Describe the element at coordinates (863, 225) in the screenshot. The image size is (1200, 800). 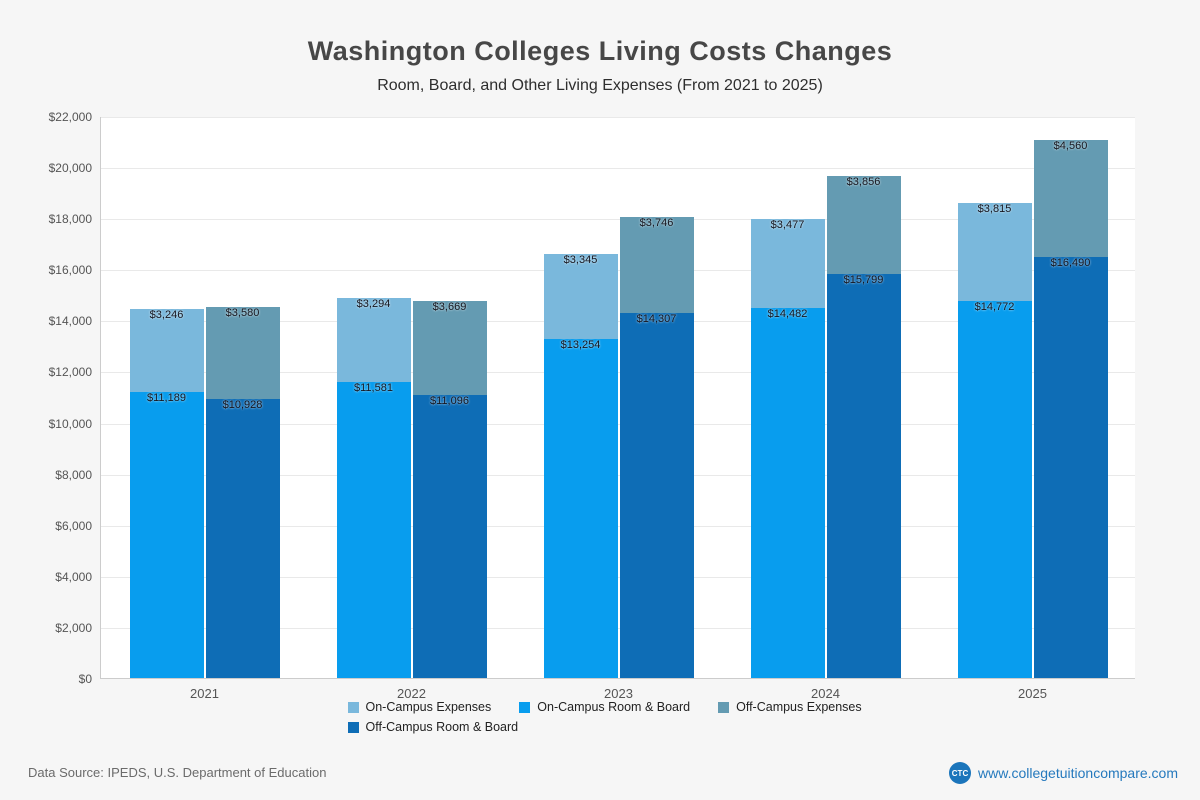
I see `bar-segment: $3,856` at that location.